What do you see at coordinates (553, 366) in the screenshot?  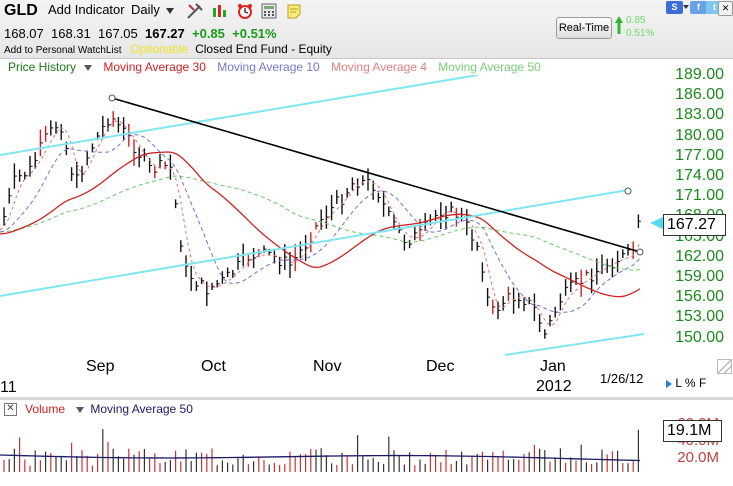 I see `x-label-jan: Jan` at bounding box center [553, 366].